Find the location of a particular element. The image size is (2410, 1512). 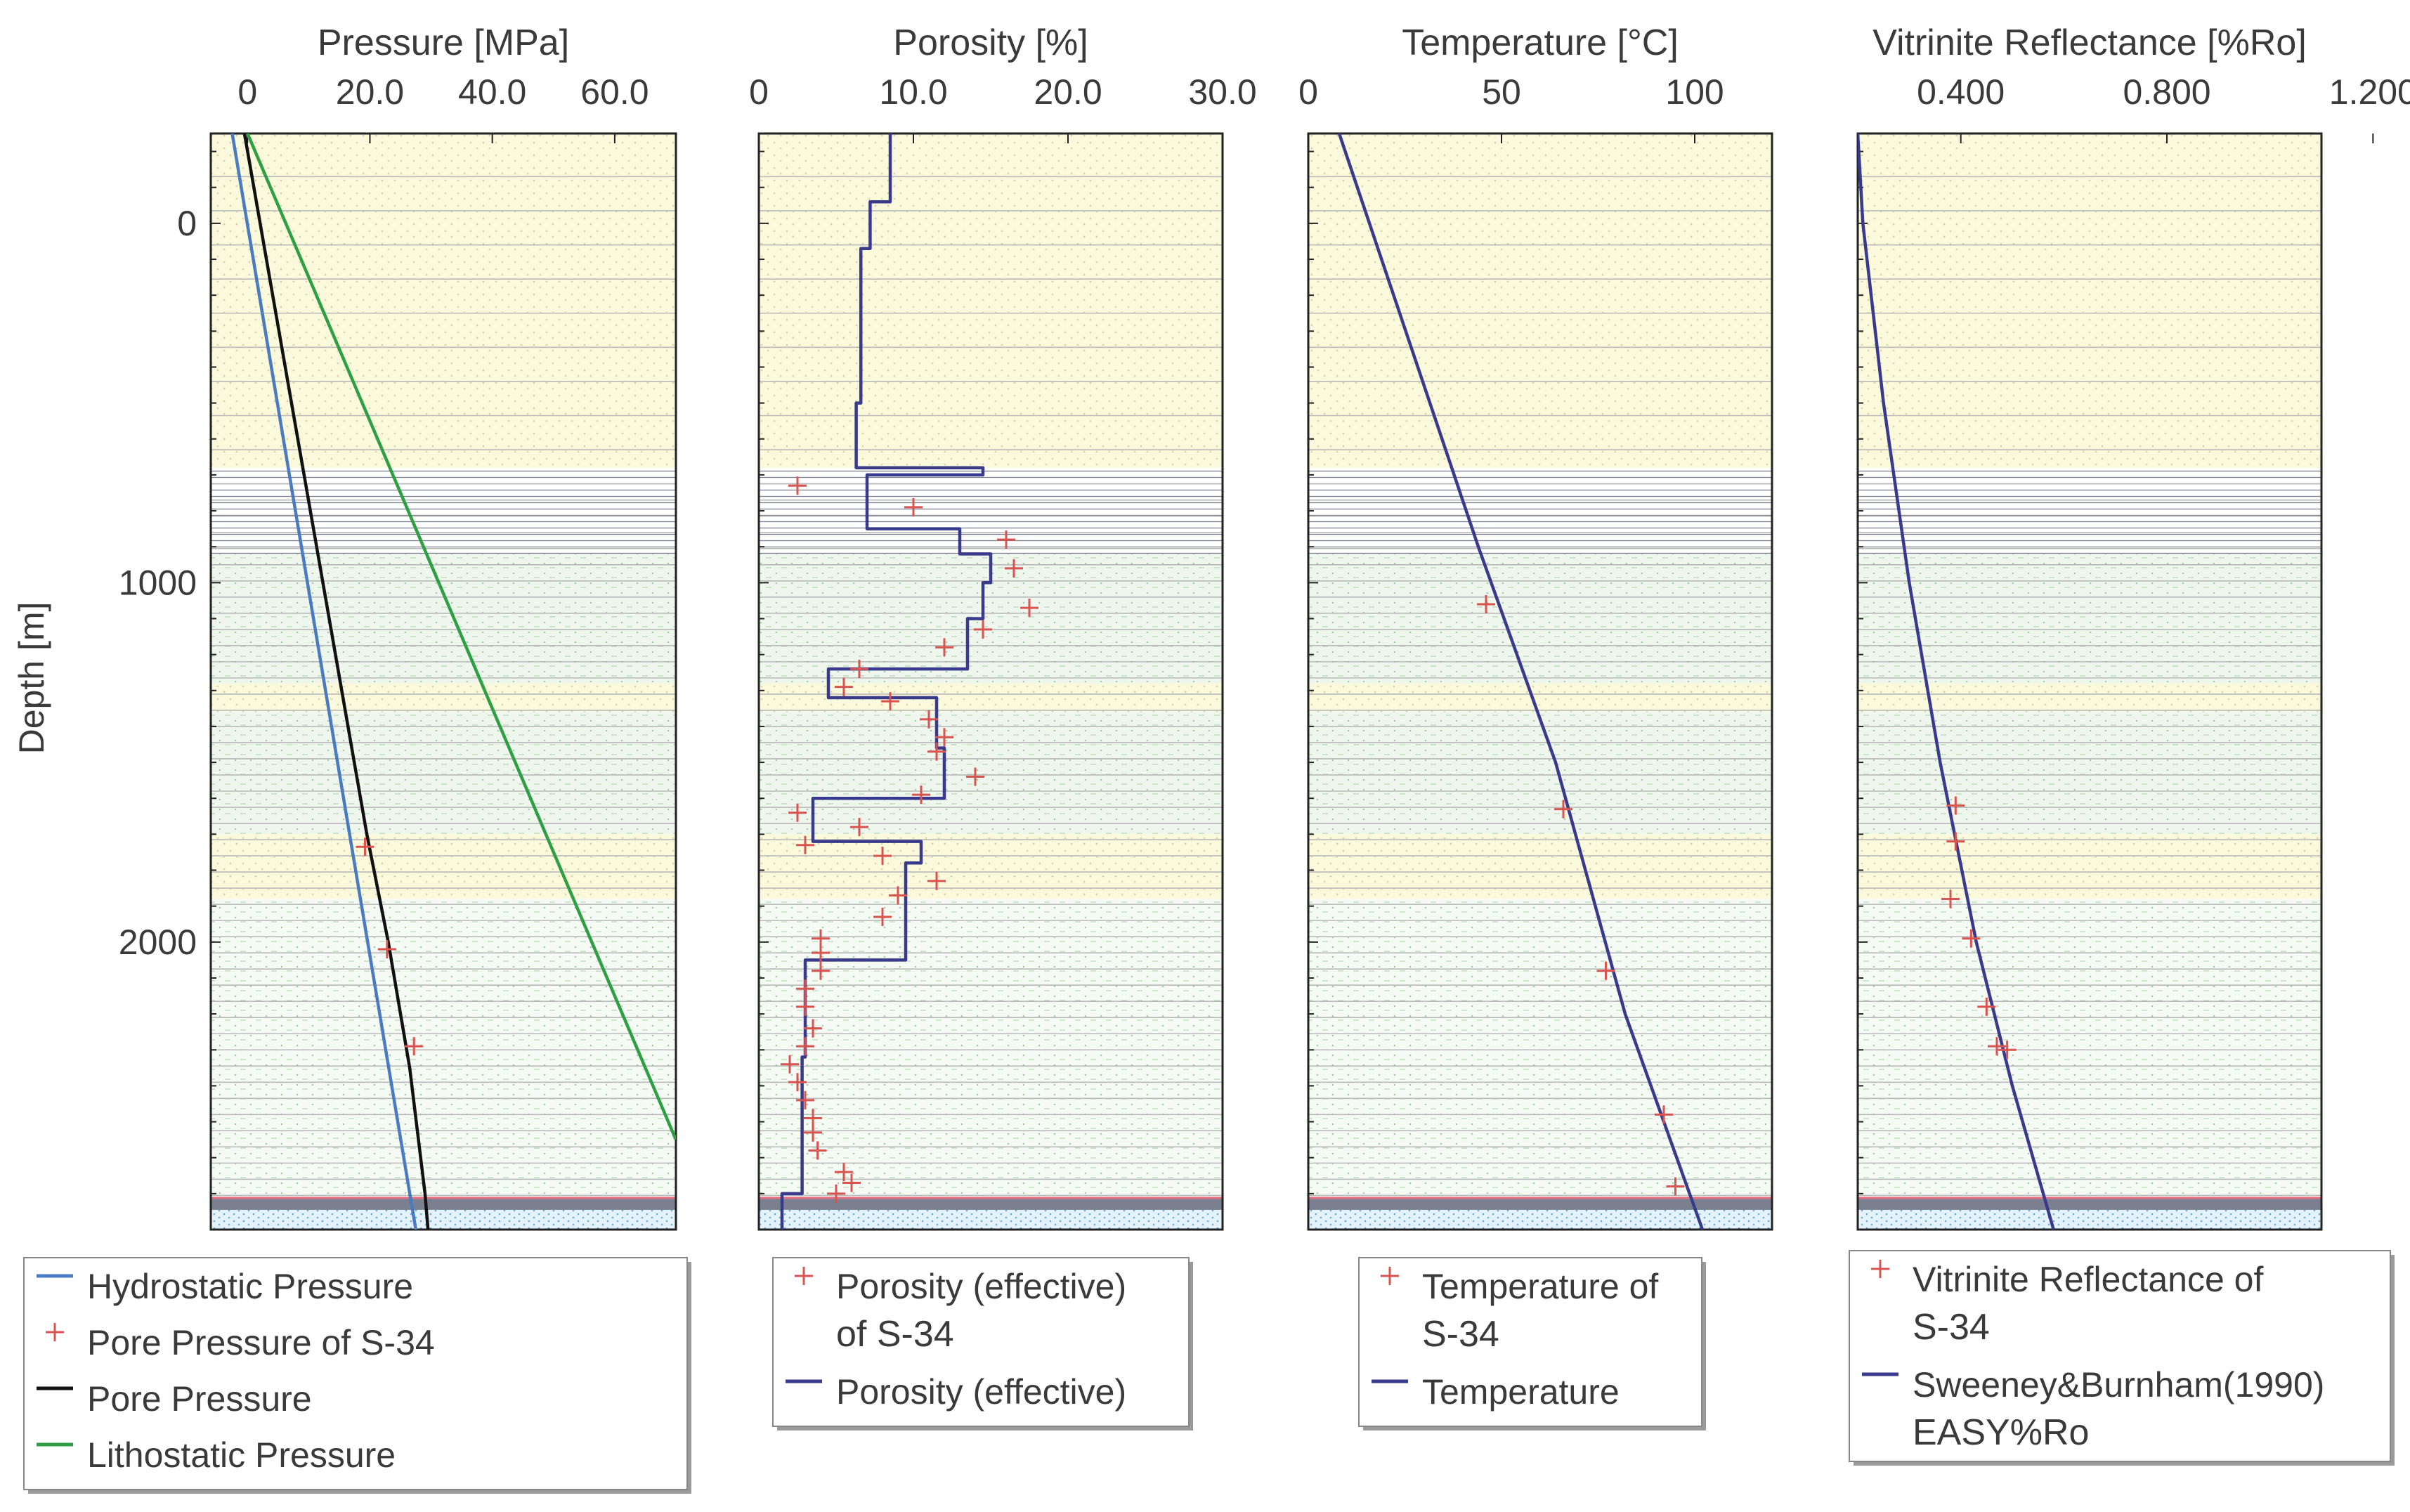

legend-label-line2: of S-34 is located at coordinates (895, 1334).